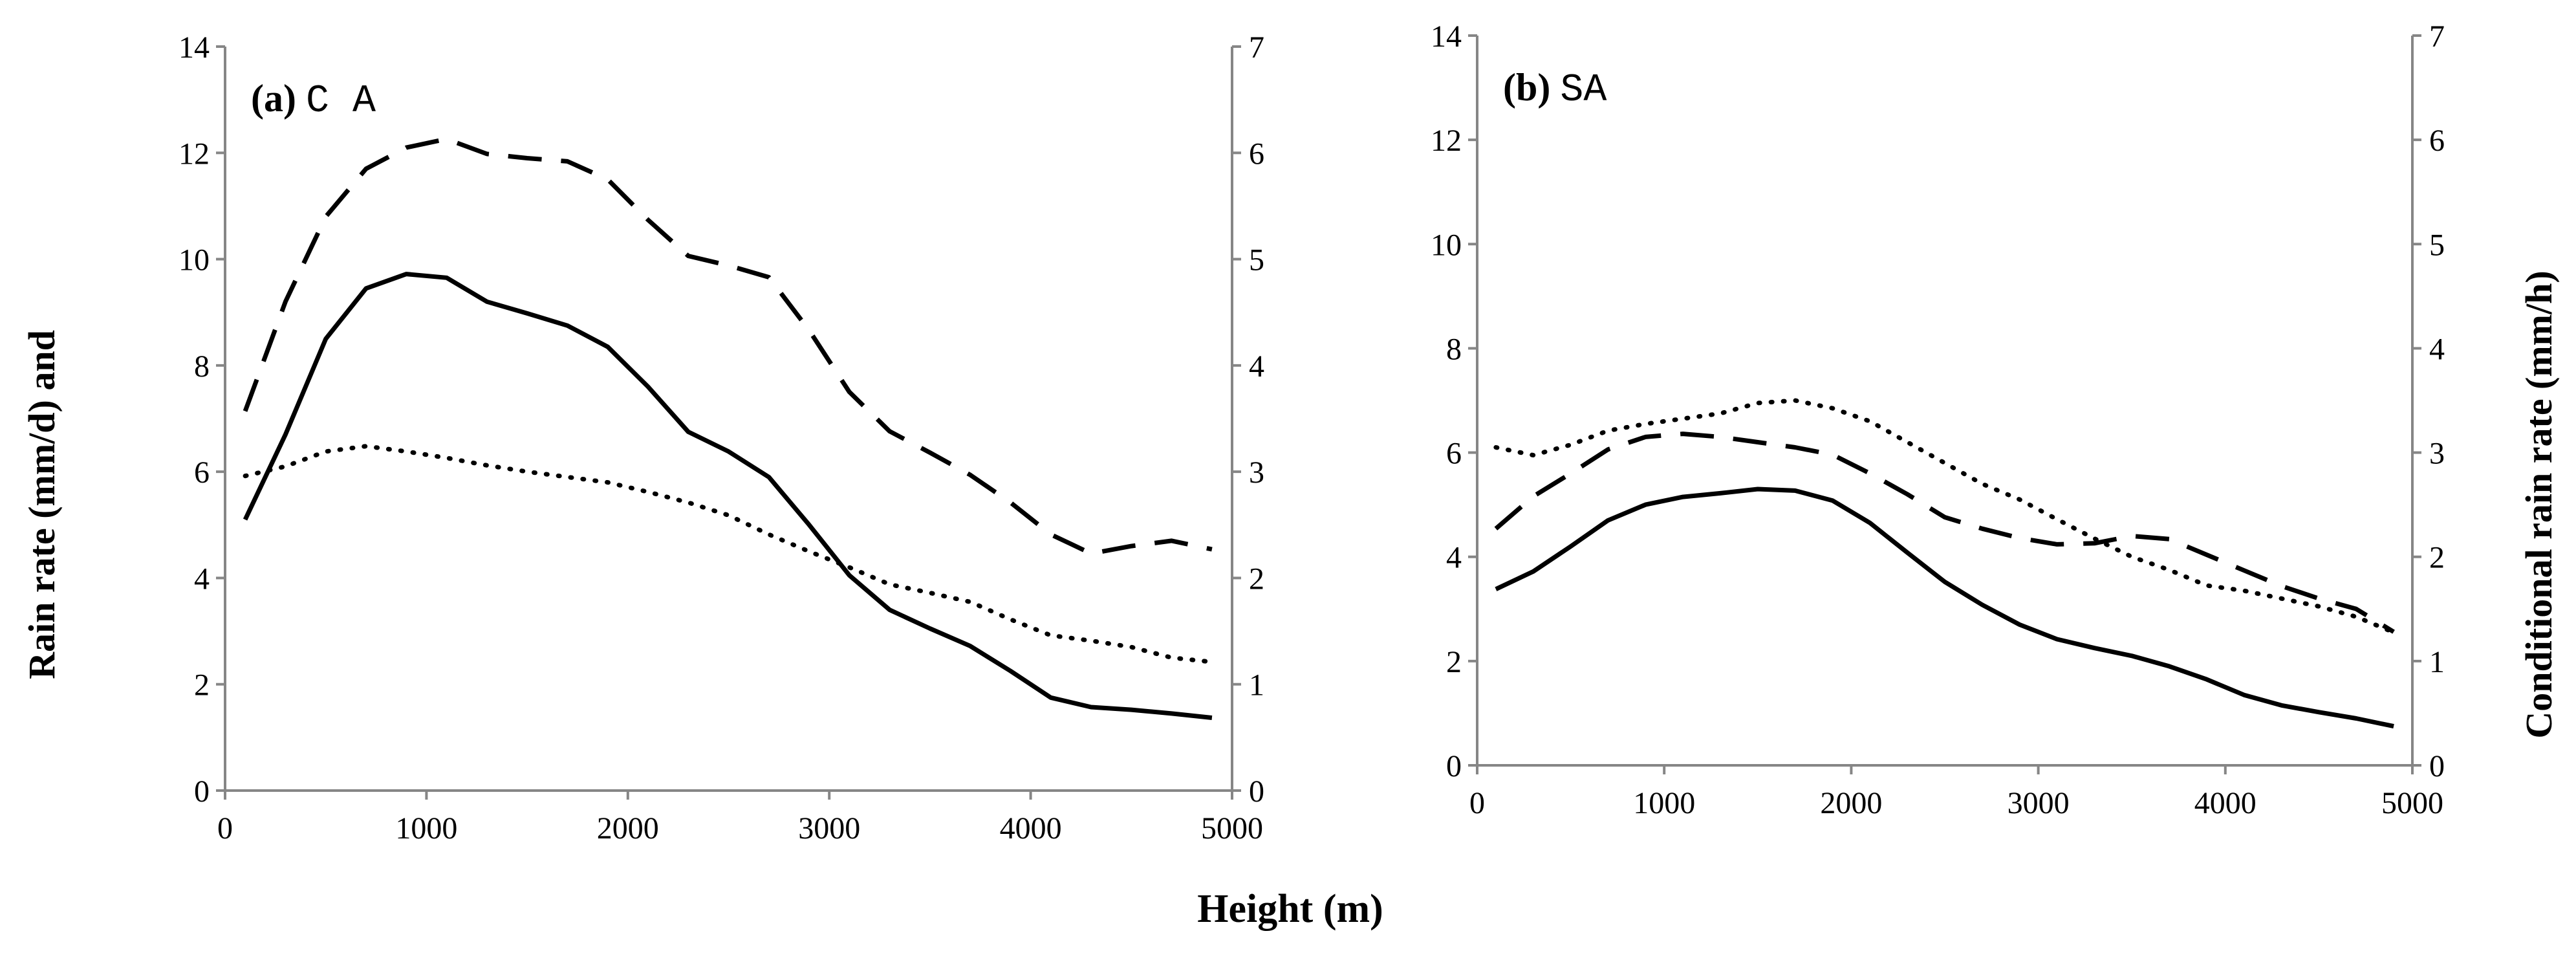  I want to click on panel-b-x-tick-label: 5000, so click(2412, 803).